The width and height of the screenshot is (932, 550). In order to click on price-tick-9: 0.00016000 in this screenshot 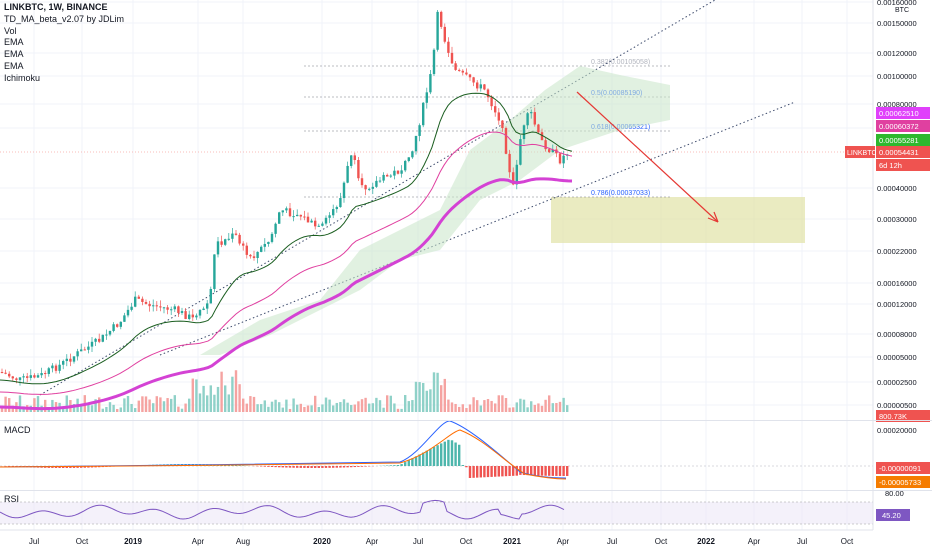, I will do `click(897, 283)`.